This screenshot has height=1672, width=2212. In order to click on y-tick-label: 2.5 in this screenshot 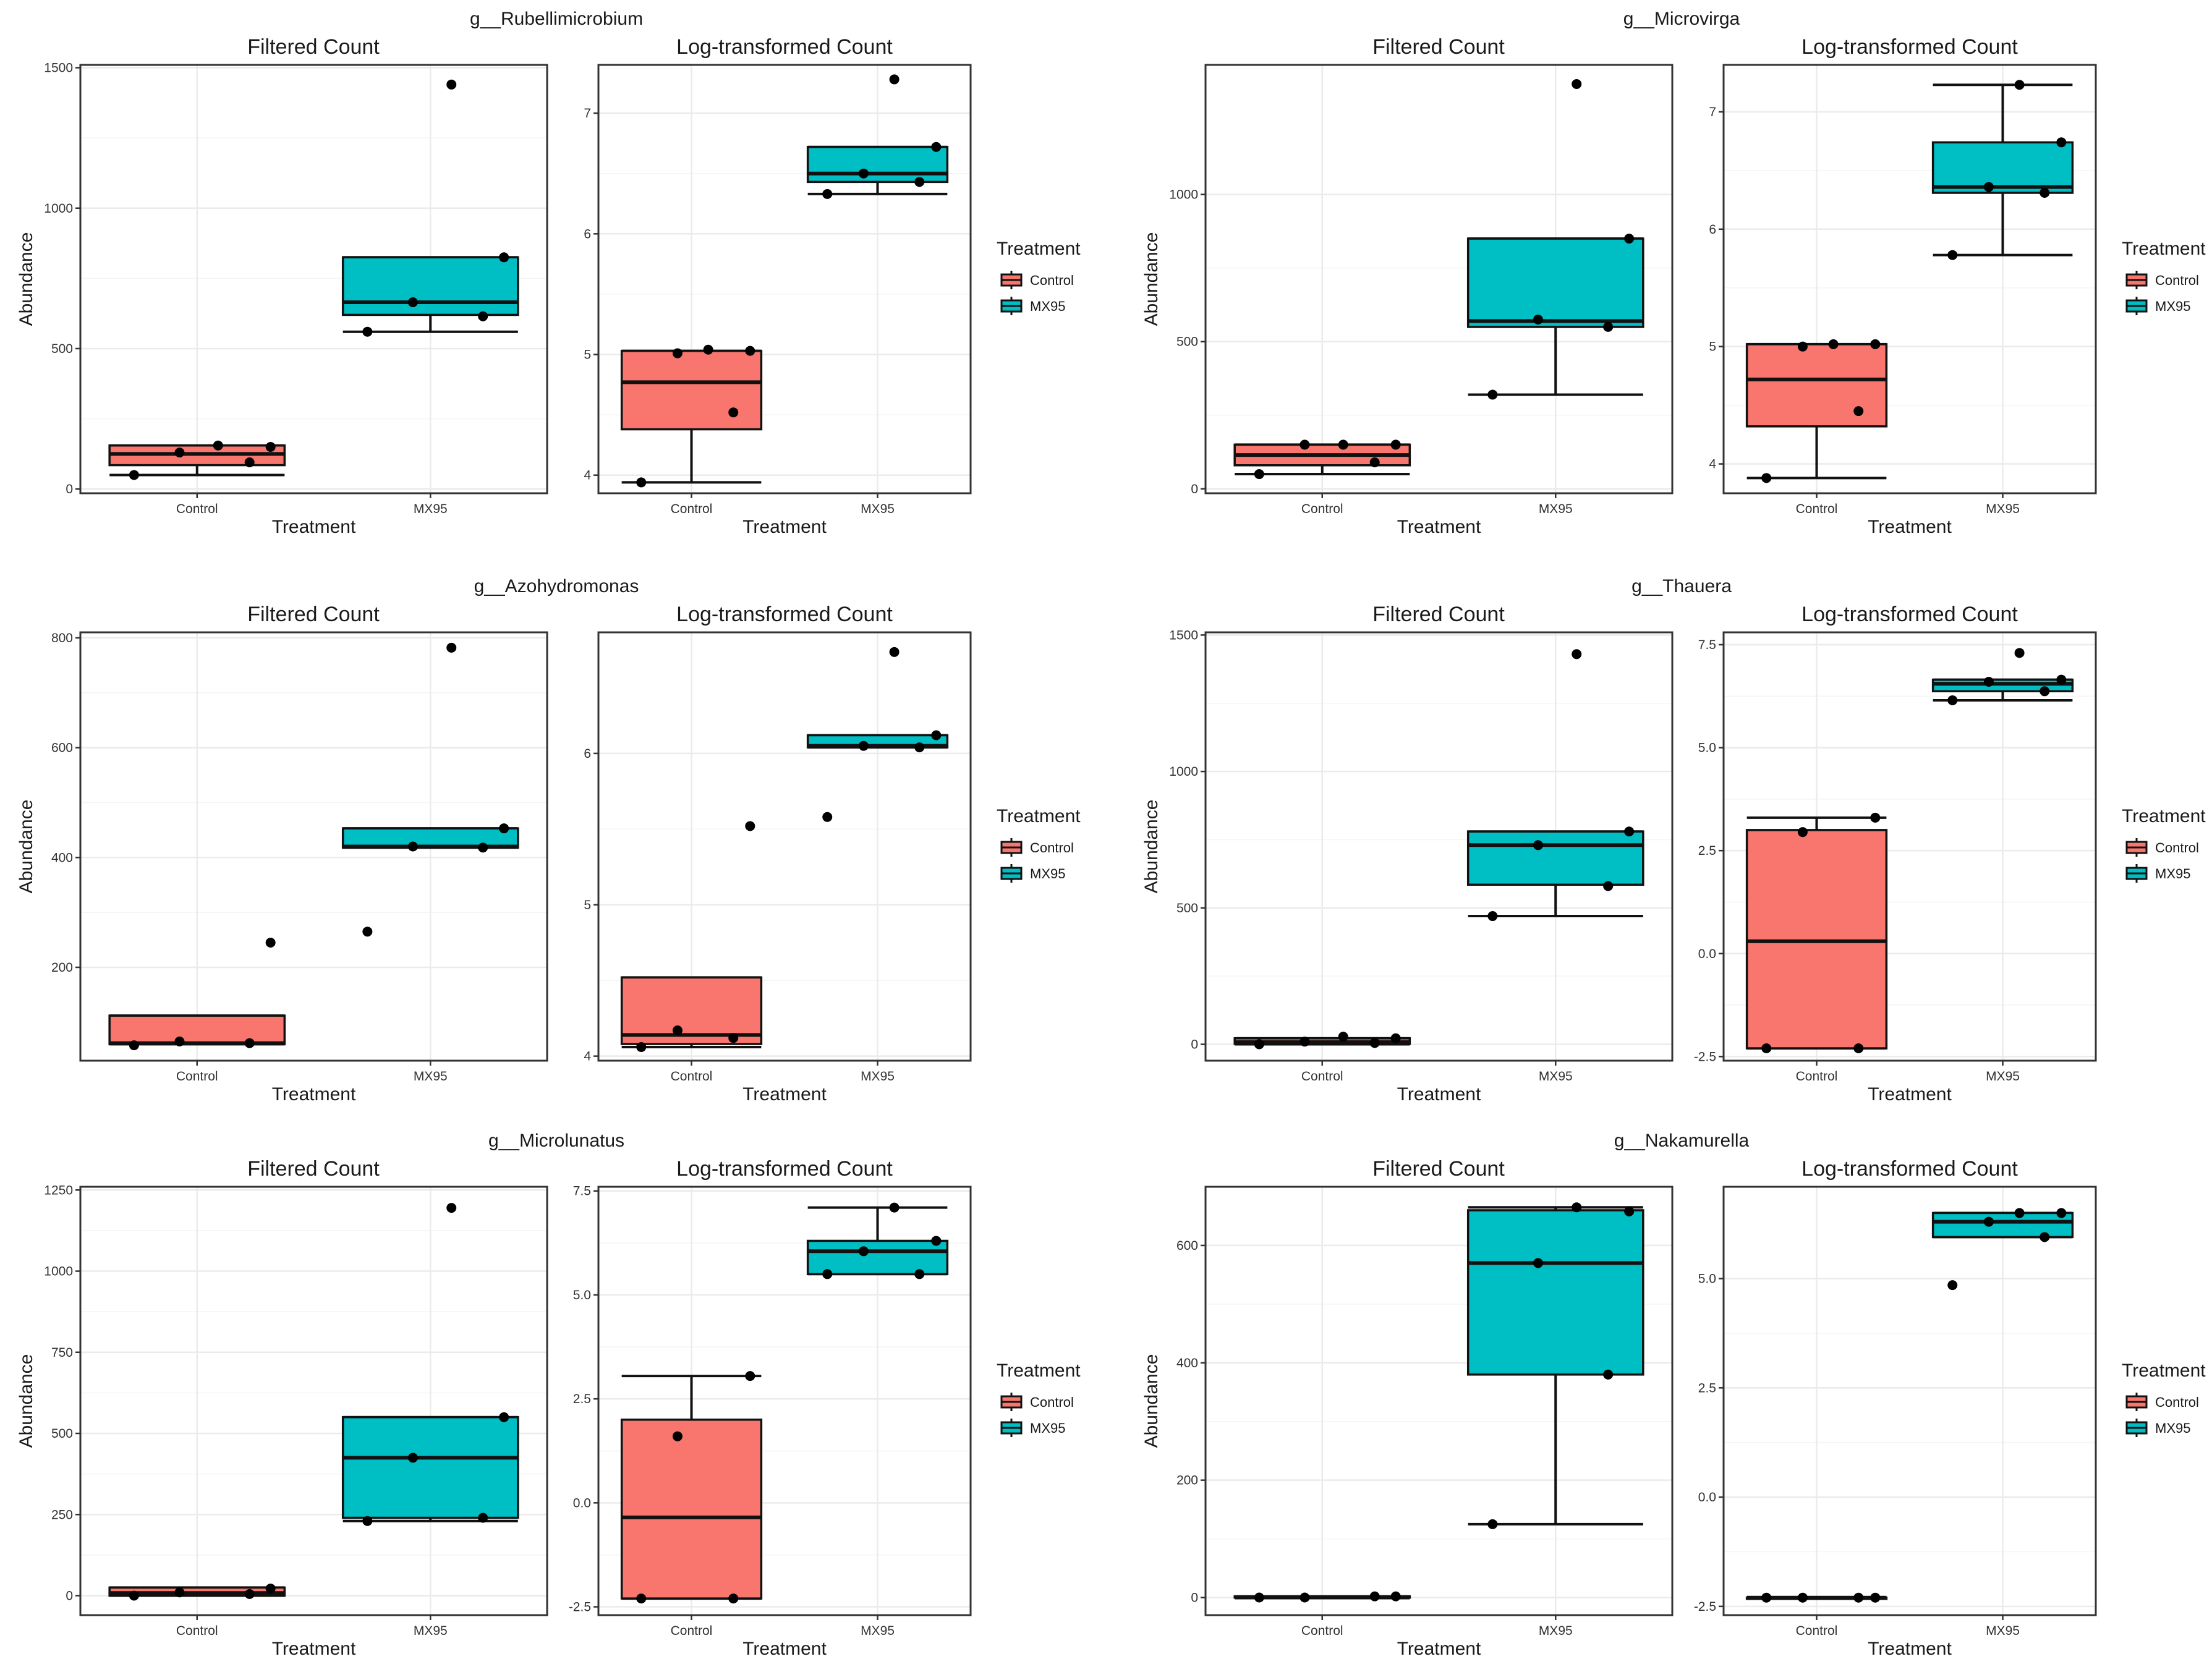, I will do `click(1707, 1388)`.